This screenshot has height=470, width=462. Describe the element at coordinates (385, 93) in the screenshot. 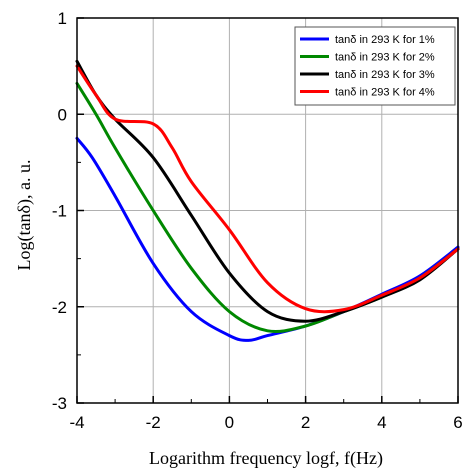

I see `legend-label: tanδ in 293 K for 4%` at that location.